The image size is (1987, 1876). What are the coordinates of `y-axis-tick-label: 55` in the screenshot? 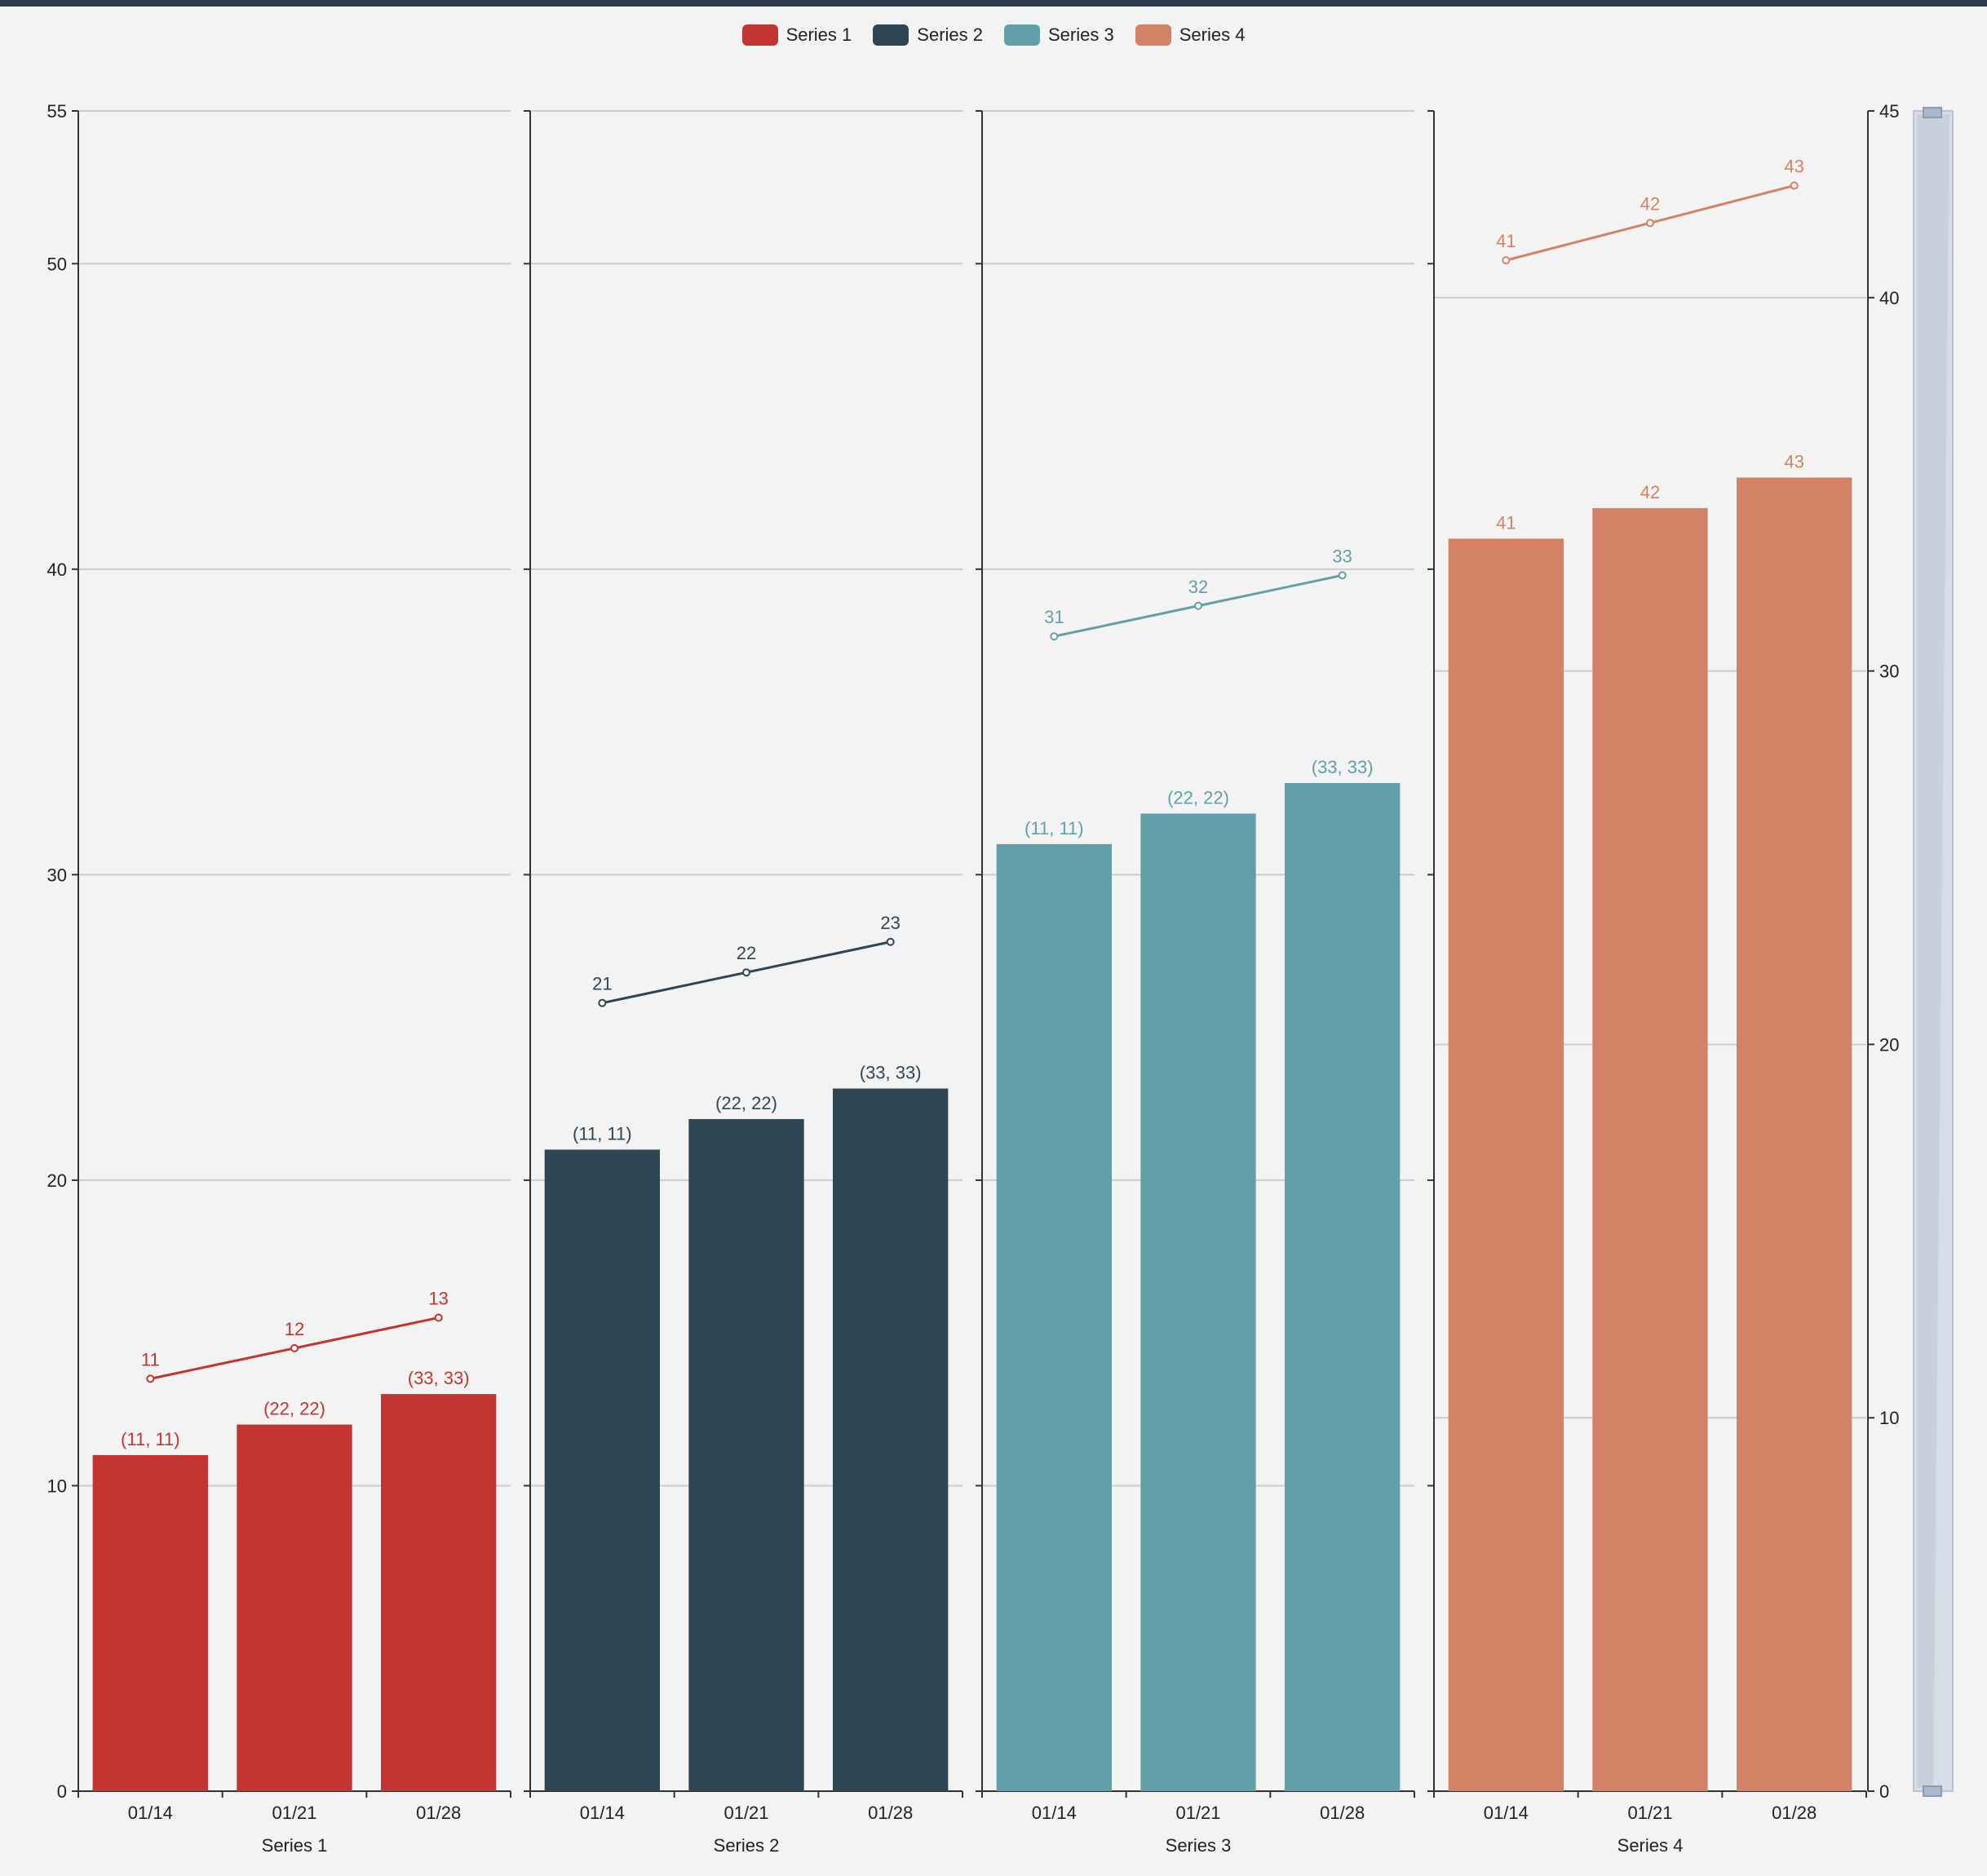 It's located at (57, 111).